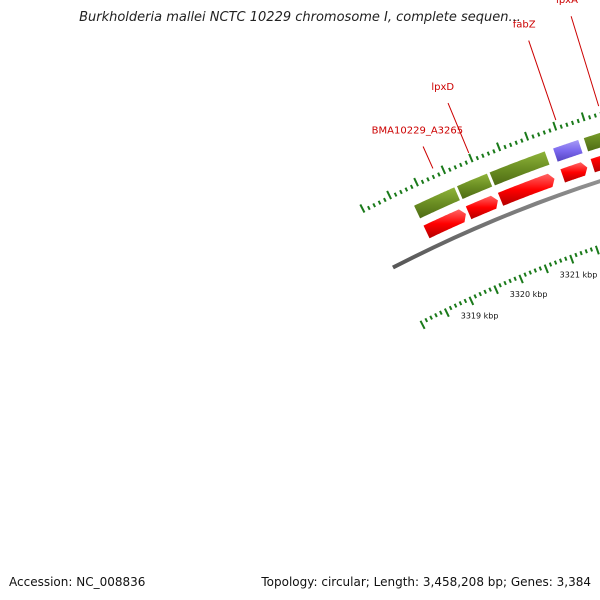 This screenshot has width=600, height=600. I want to click on scale-label: 3321 kbp, so click(579, 275).